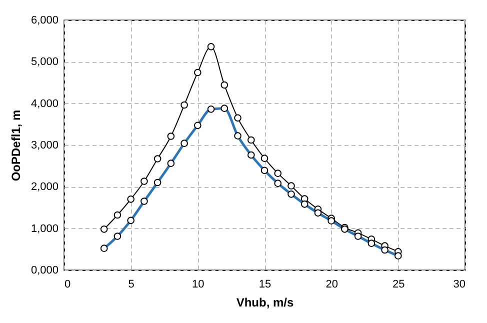 The image size is (487, 323). Describe the element at coordinates (265, 284) in the screenshot. I see `x-tick-label: 15` at that location.